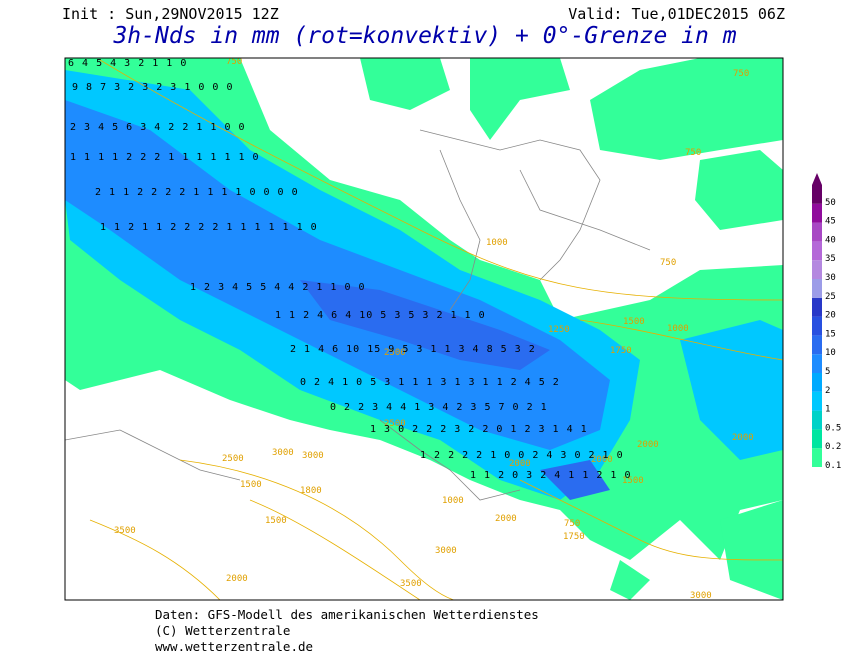 The image size is (850, 661). I want to click on colorbar-arrow, so click(817, 179).